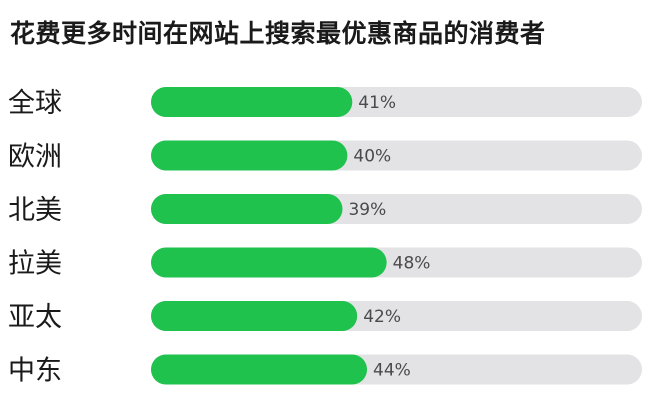 The height and width of the screenshot is (416, 660). I want to click on category-label: 亚太, so click(35, 317).